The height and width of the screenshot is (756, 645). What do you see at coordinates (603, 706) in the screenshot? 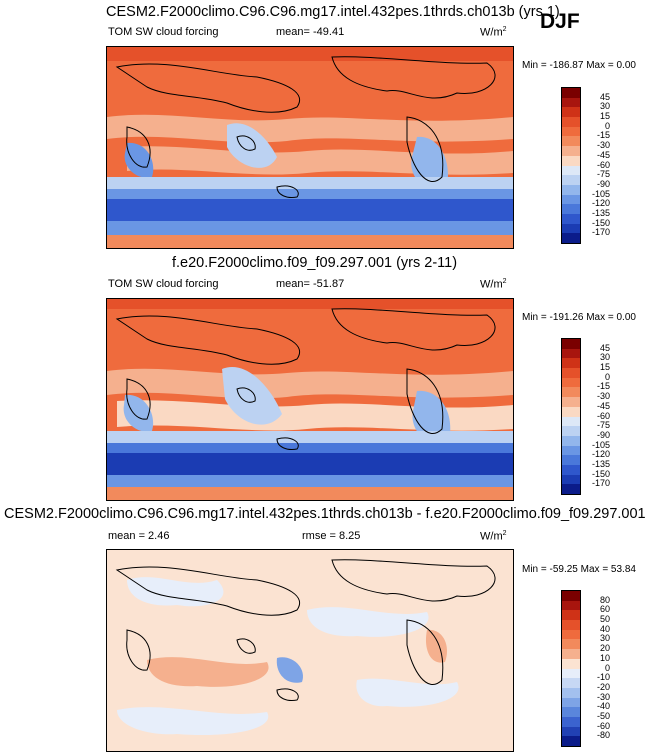
I see `colorbar-label: -40` at bounding box center [603, 706].